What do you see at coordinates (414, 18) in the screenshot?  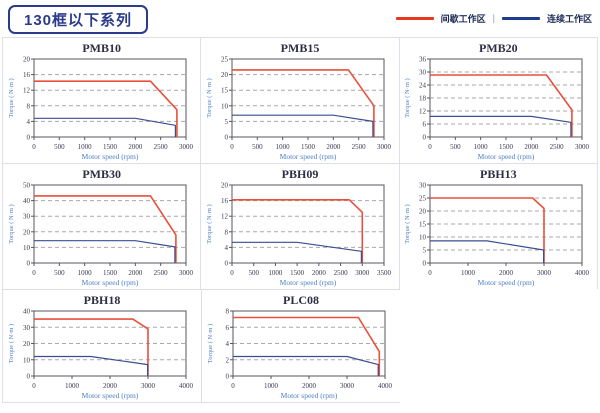 I see `intermittent-zone-line-icon` at bounding box center [414, 18].